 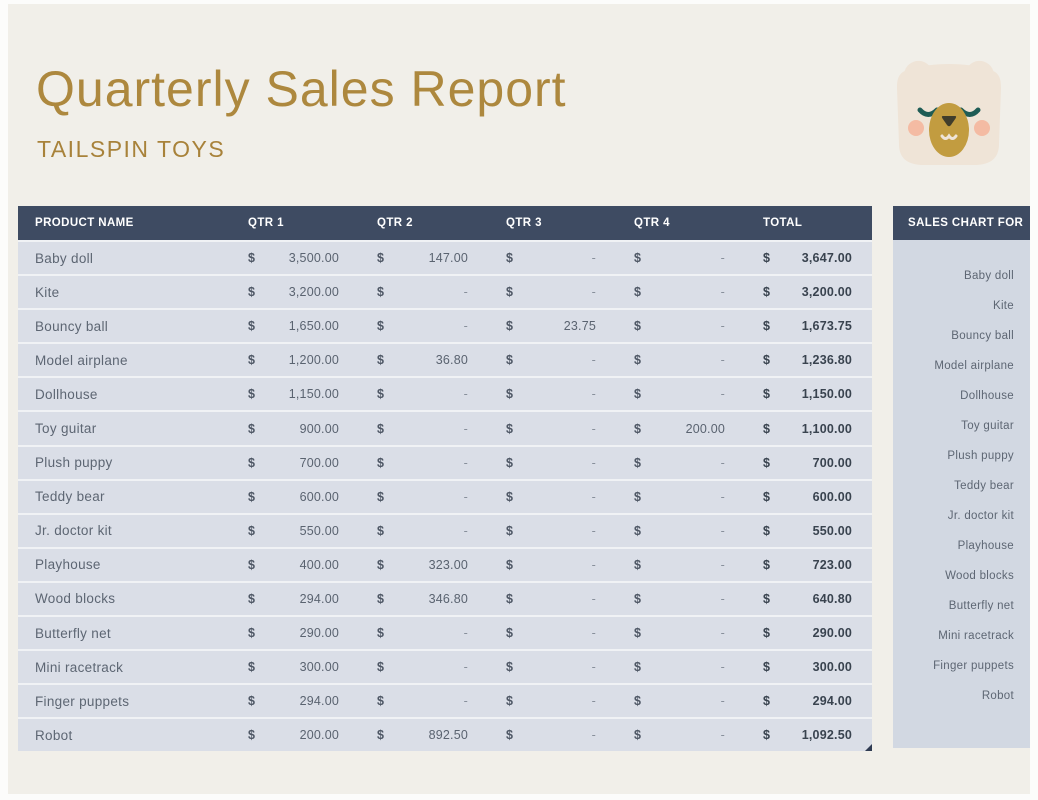 What do you see at coordinates (976, 636) in the screenshot?
I see `chart-category-label: Mini racetrack` at bounding box center [976, 636].